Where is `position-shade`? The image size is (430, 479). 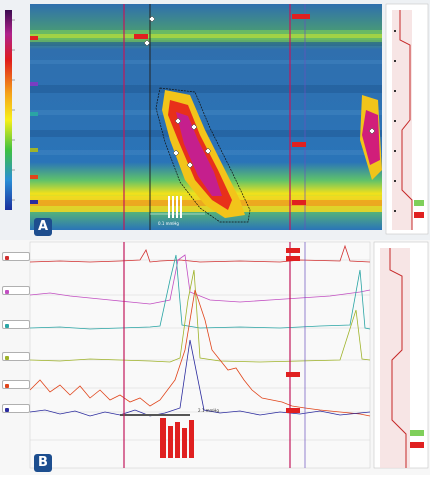
position-shade is located at coordinates (402, 120).